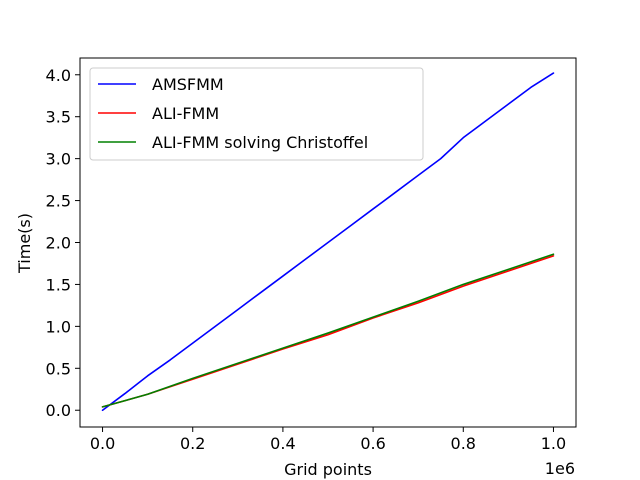 This screenshot has width=640, height=480. What do you see at coordinates (24, 243) in the screenshot?
I see `y-axis-label: Time(s)` at bounding box center [24, 243].